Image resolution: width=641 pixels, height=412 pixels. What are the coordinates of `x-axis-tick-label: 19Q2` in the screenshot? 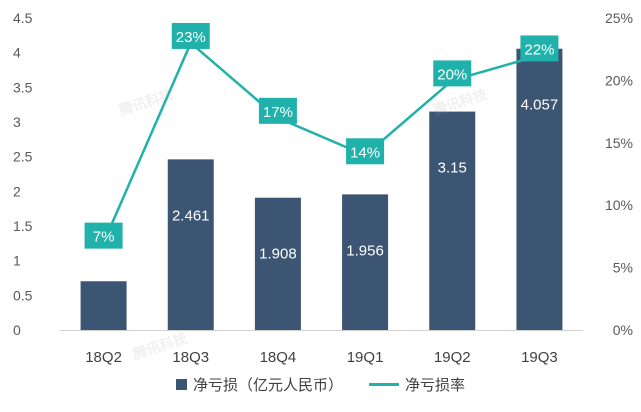 It's located at (452, 357).